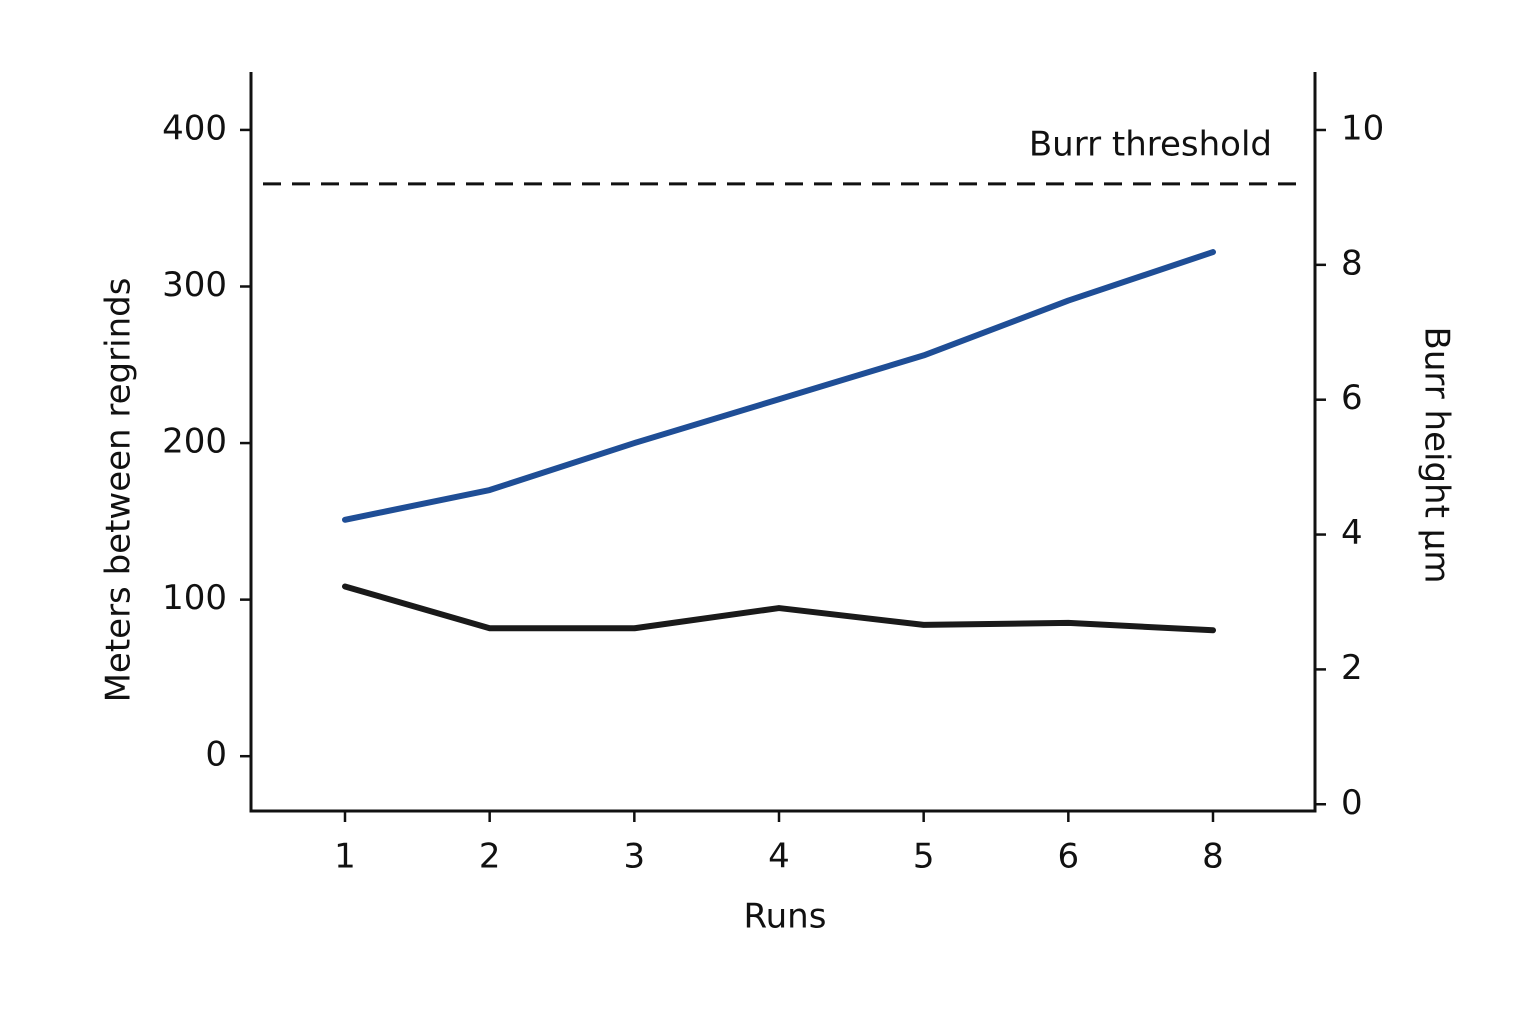 The width and height of the screenshot is (1536, 1024). What do you see at coordinates (1362, 128) in the screenshot?
I see `y2-tick-label: 10` at bounding box center [1362, 128].